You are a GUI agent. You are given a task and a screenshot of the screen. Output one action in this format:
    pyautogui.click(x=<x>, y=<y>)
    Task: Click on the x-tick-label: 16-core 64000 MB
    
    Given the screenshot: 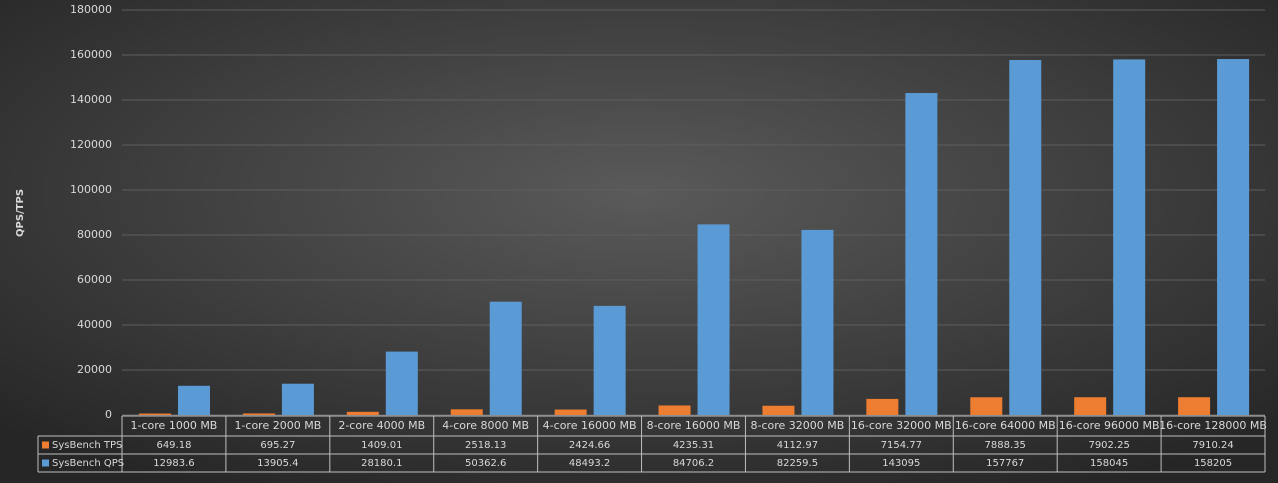 What is the action you would take?
    pyautogui.click(x=1005, y=425)
    